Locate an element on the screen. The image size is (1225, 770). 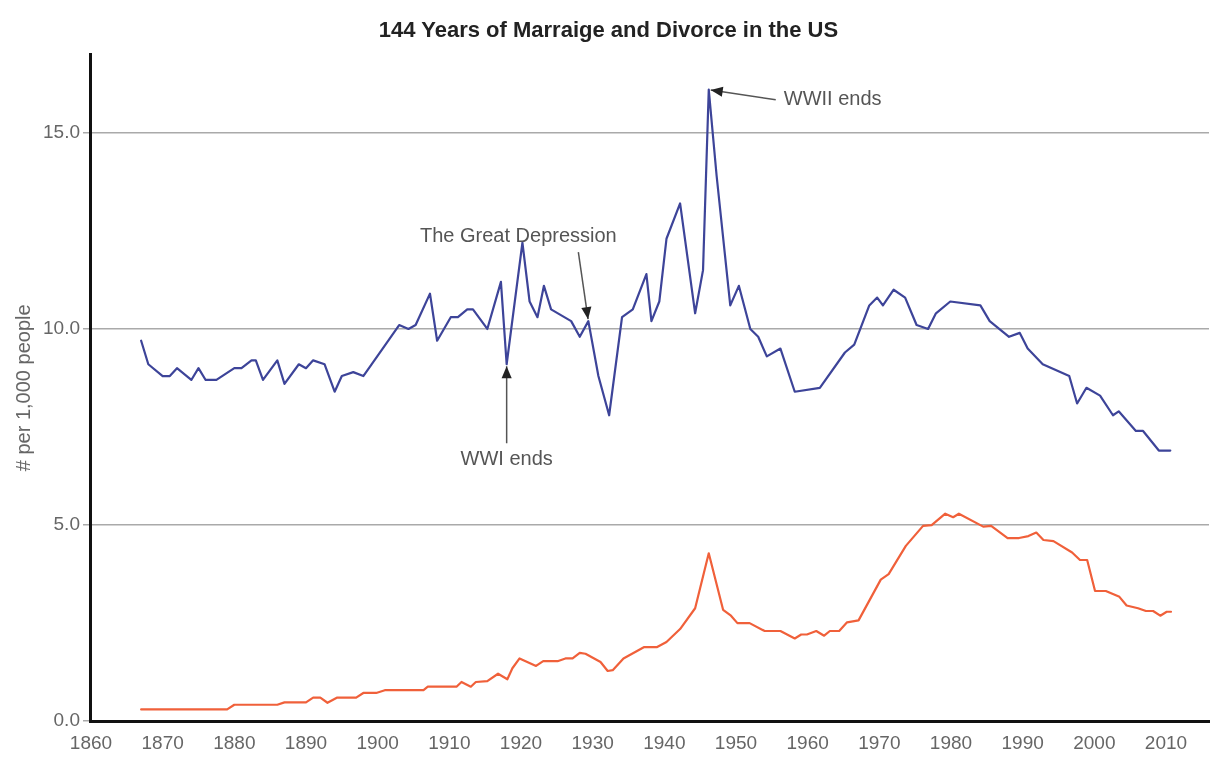
x-tick-label: 1870 is located at coordinates (162, 742).